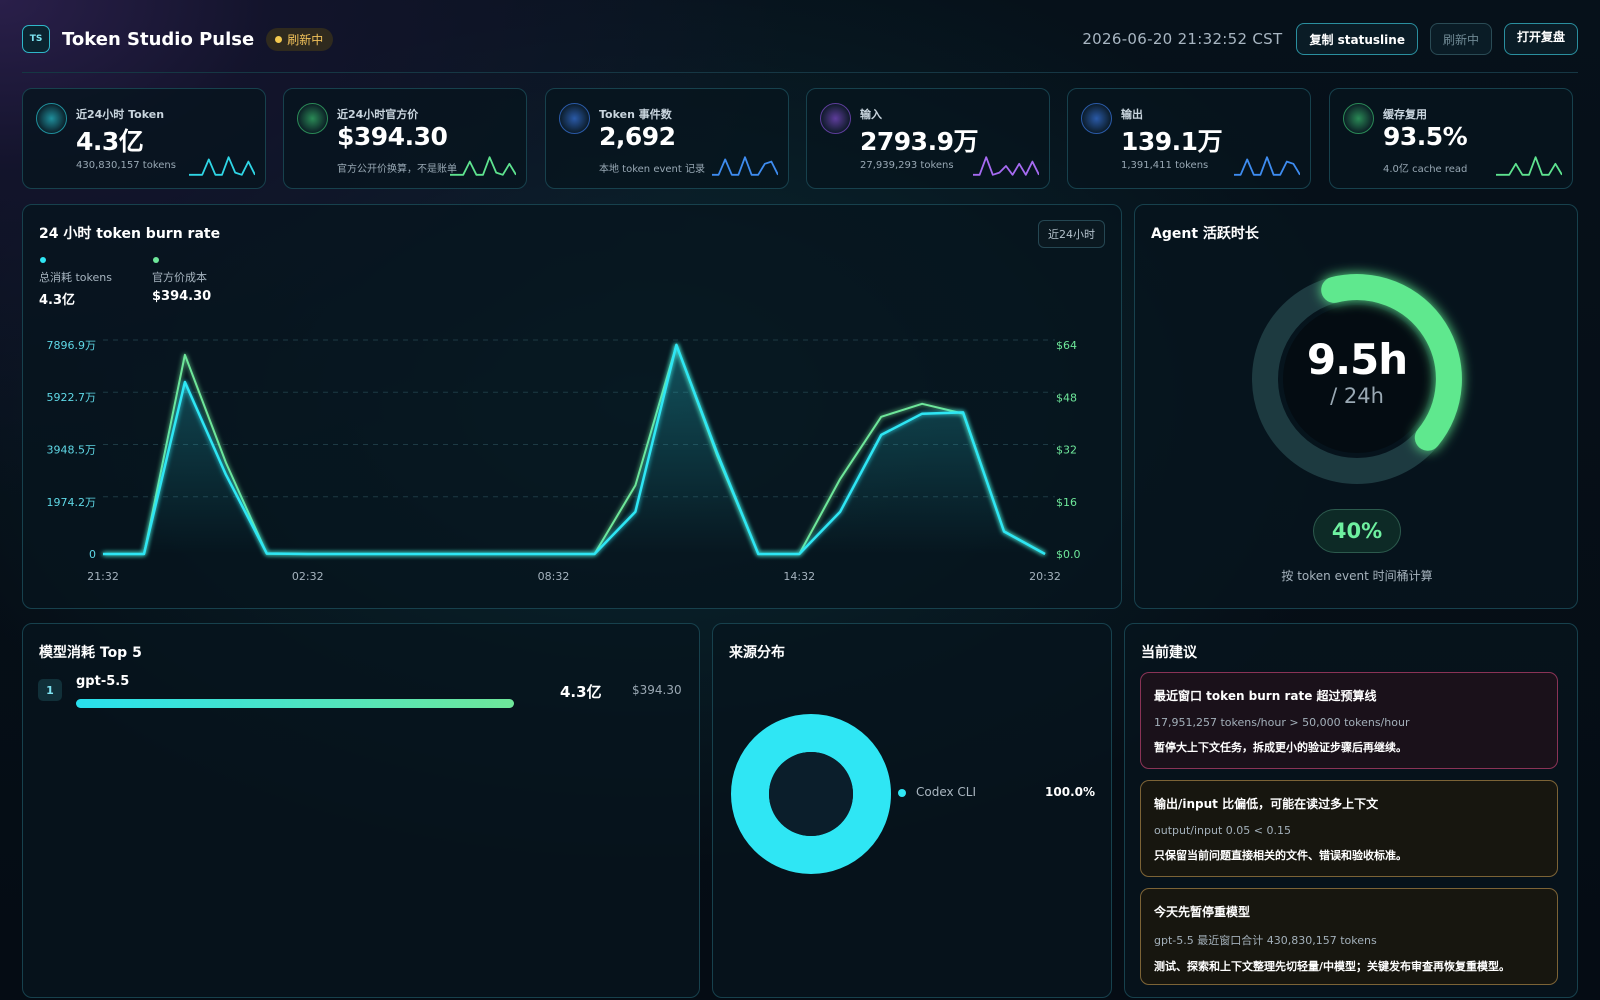 The height and width of the screenshot is (1000, 1600). What do you see at coordinates (110, 141) in the screenshot?
I see `stat-value: 4.3亿` at bounding box center [110, 141].